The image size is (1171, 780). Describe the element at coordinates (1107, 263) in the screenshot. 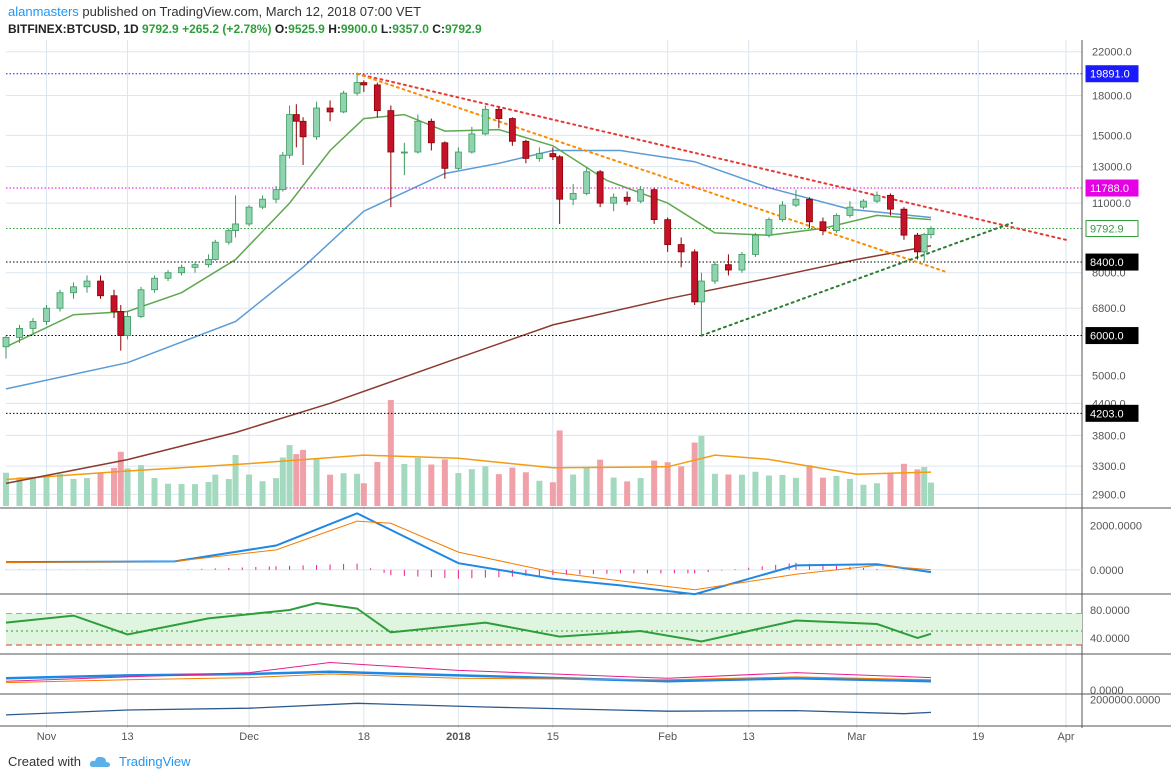

I see `level-label: 8400.0` at that location.